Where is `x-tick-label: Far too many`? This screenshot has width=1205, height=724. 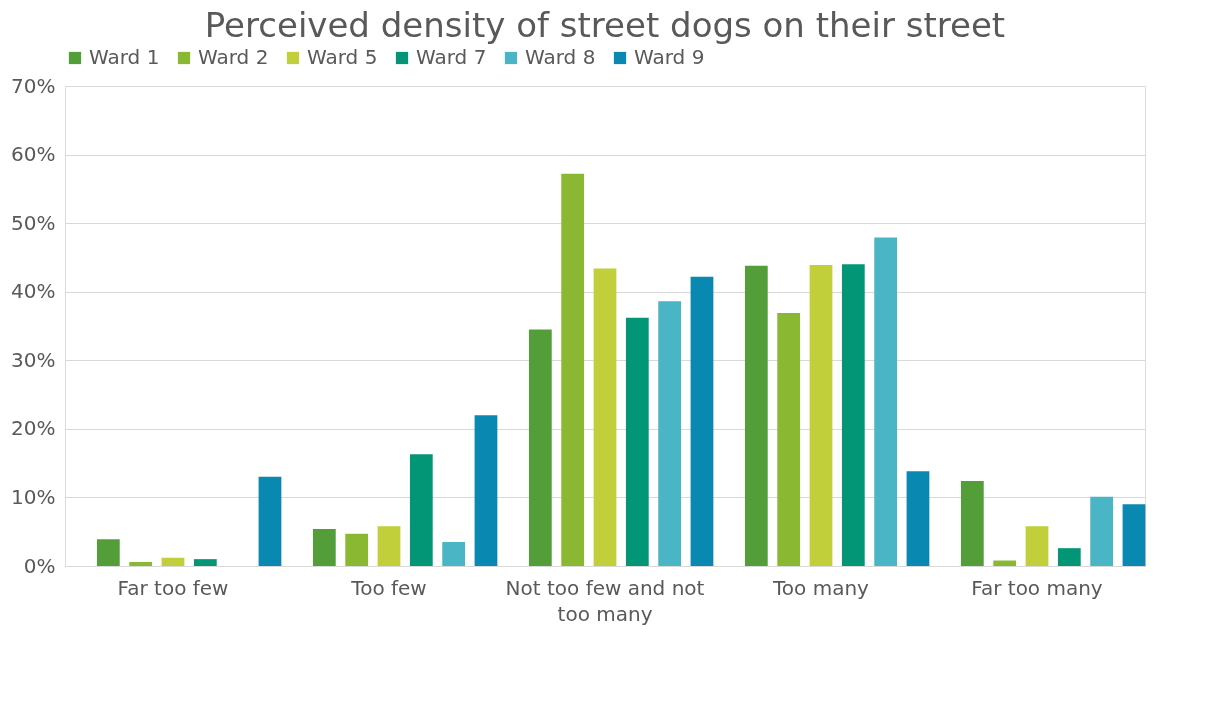 x-tick-label: Far too many is located at coordinates (1037, 587).